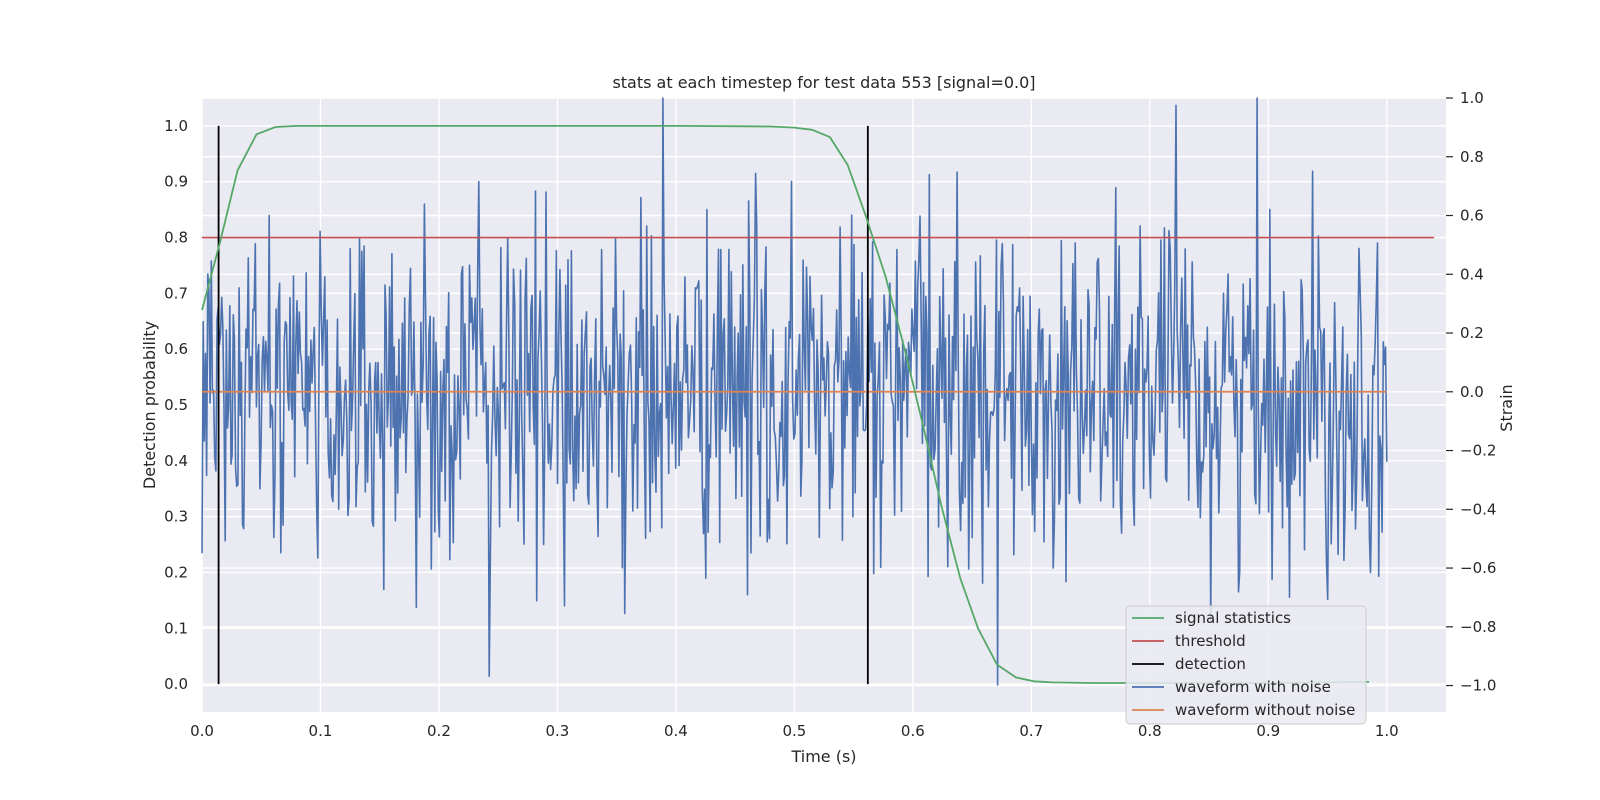  Describe the element at coordinates (176, 517) in the screenshot. I see `y-tick-label: 0.3` at that location.